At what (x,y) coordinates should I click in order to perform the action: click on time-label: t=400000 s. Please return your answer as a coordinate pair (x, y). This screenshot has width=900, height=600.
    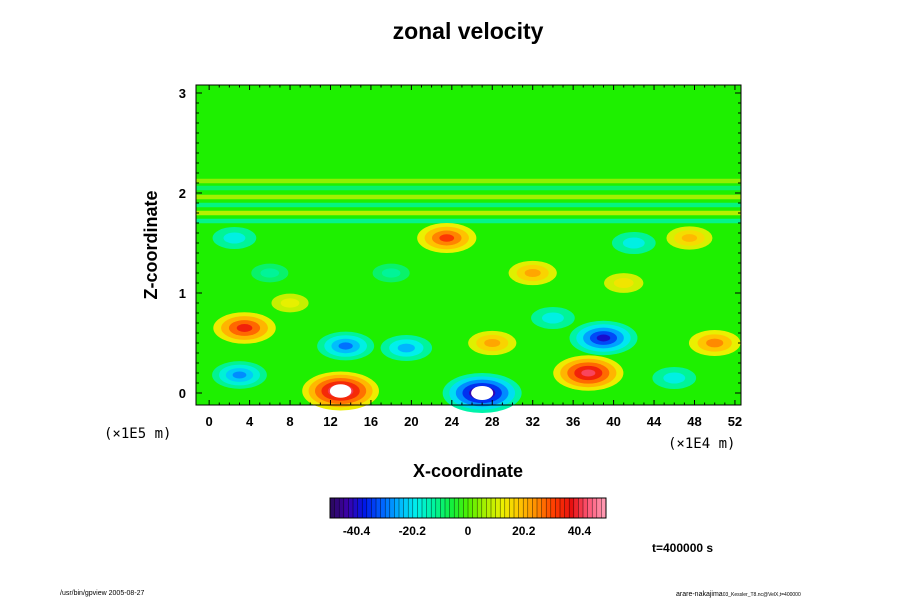
    Looking at the image, I should click on (682, 548).